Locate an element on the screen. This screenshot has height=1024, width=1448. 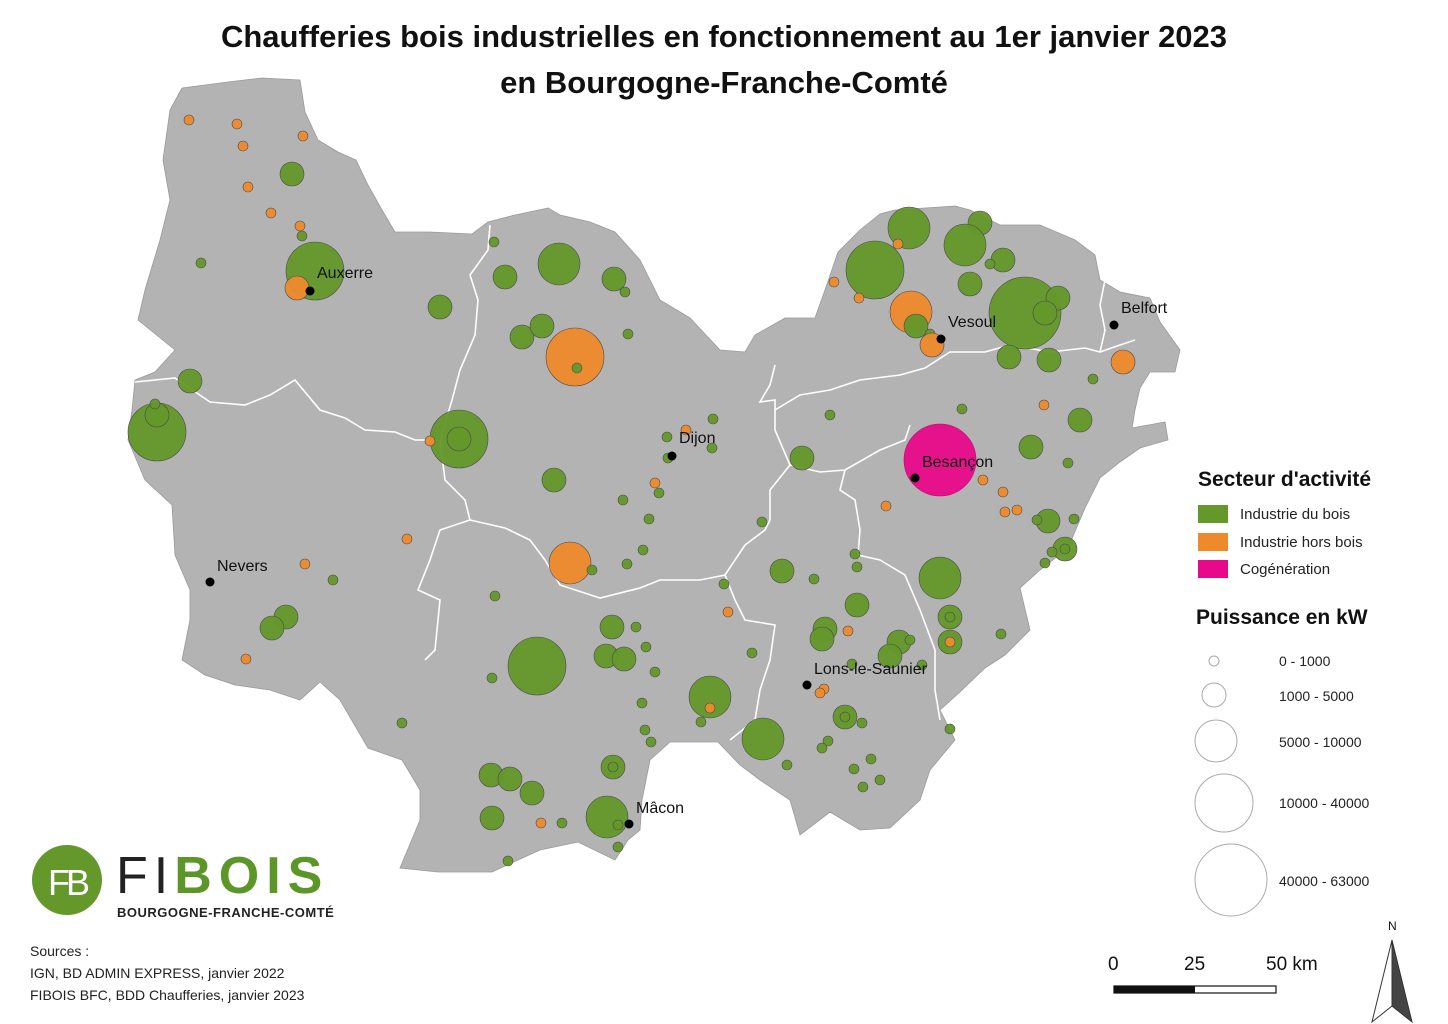
svg-text: FB is located at coordinates (68, 882).